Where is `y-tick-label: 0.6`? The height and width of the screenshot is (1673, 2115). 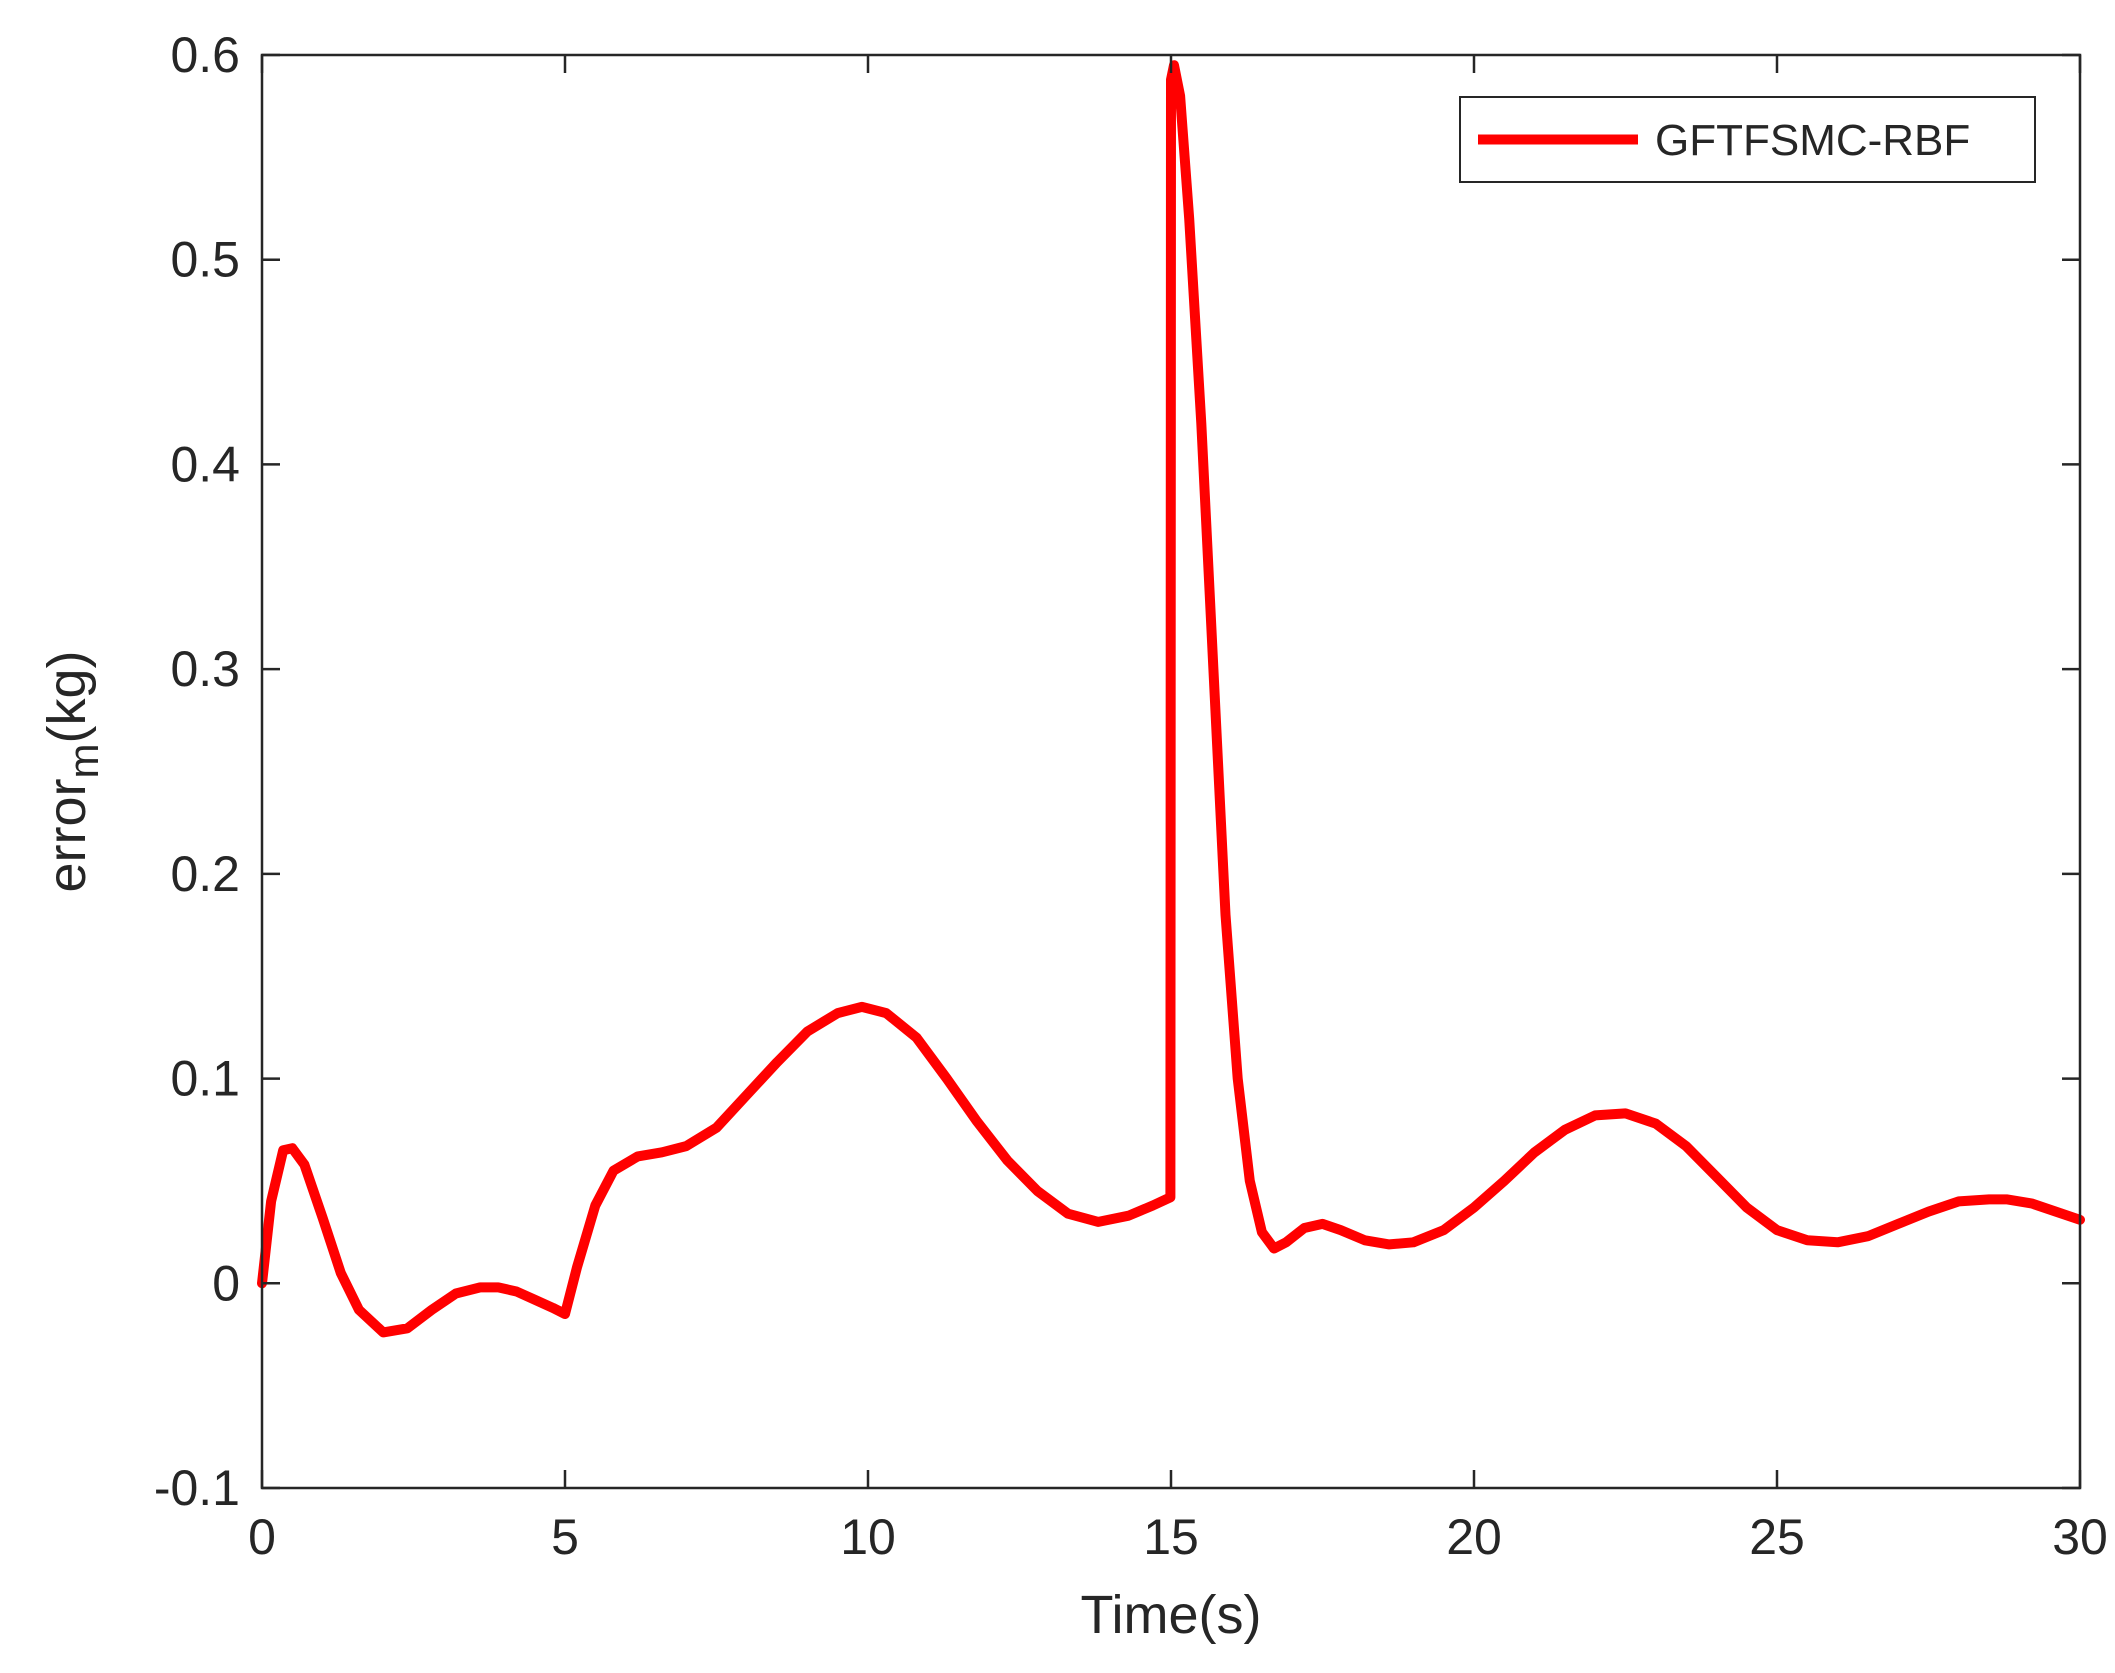 y-tick-label: 0.6 is located at coordinates (205, 55).